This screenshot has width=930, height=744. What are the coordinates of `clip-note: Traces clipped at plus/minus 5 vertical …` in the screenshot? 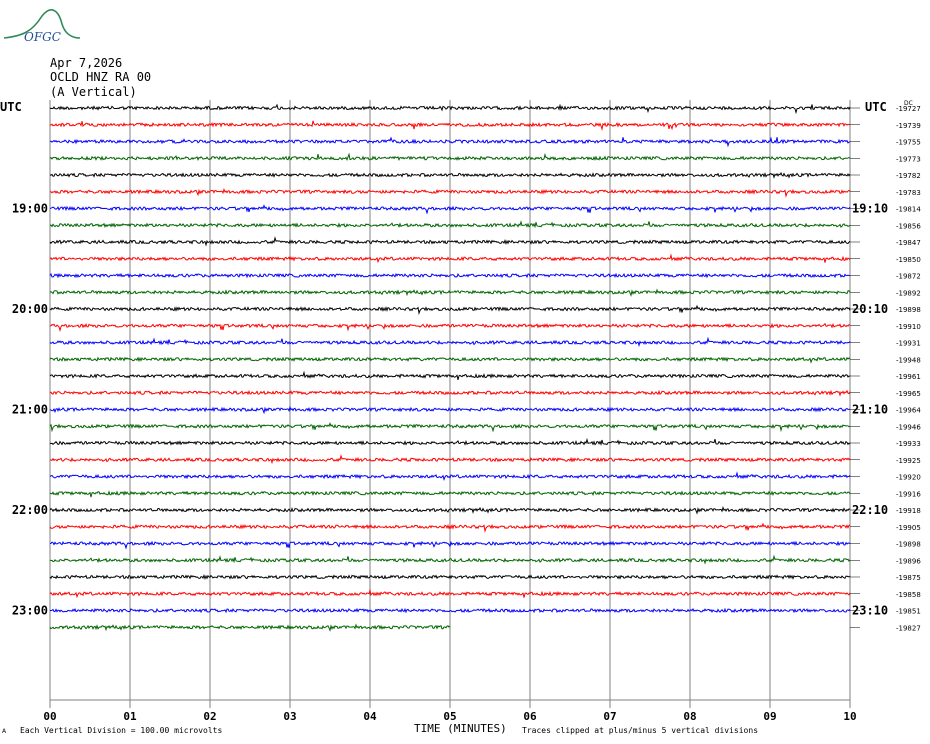 It's located at (640, 730).